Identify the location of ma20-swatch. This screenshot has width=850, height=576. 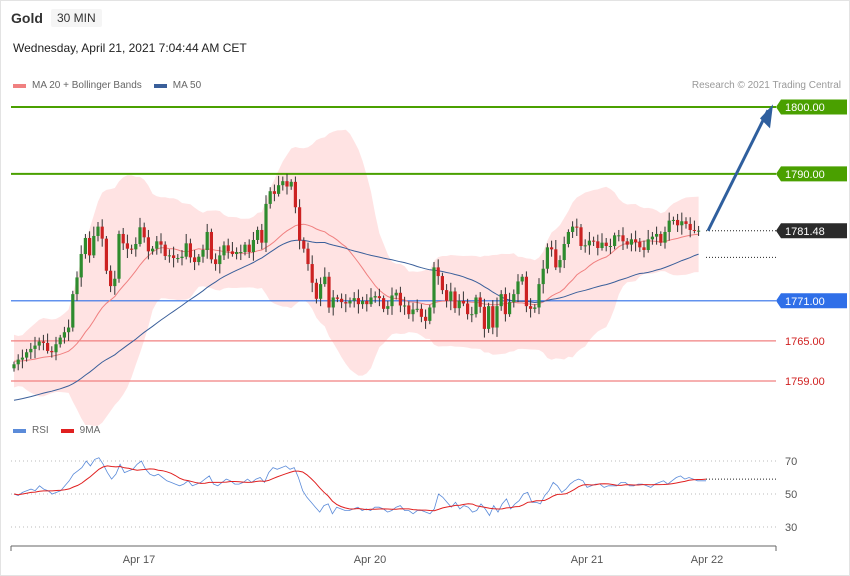
(19, 85).